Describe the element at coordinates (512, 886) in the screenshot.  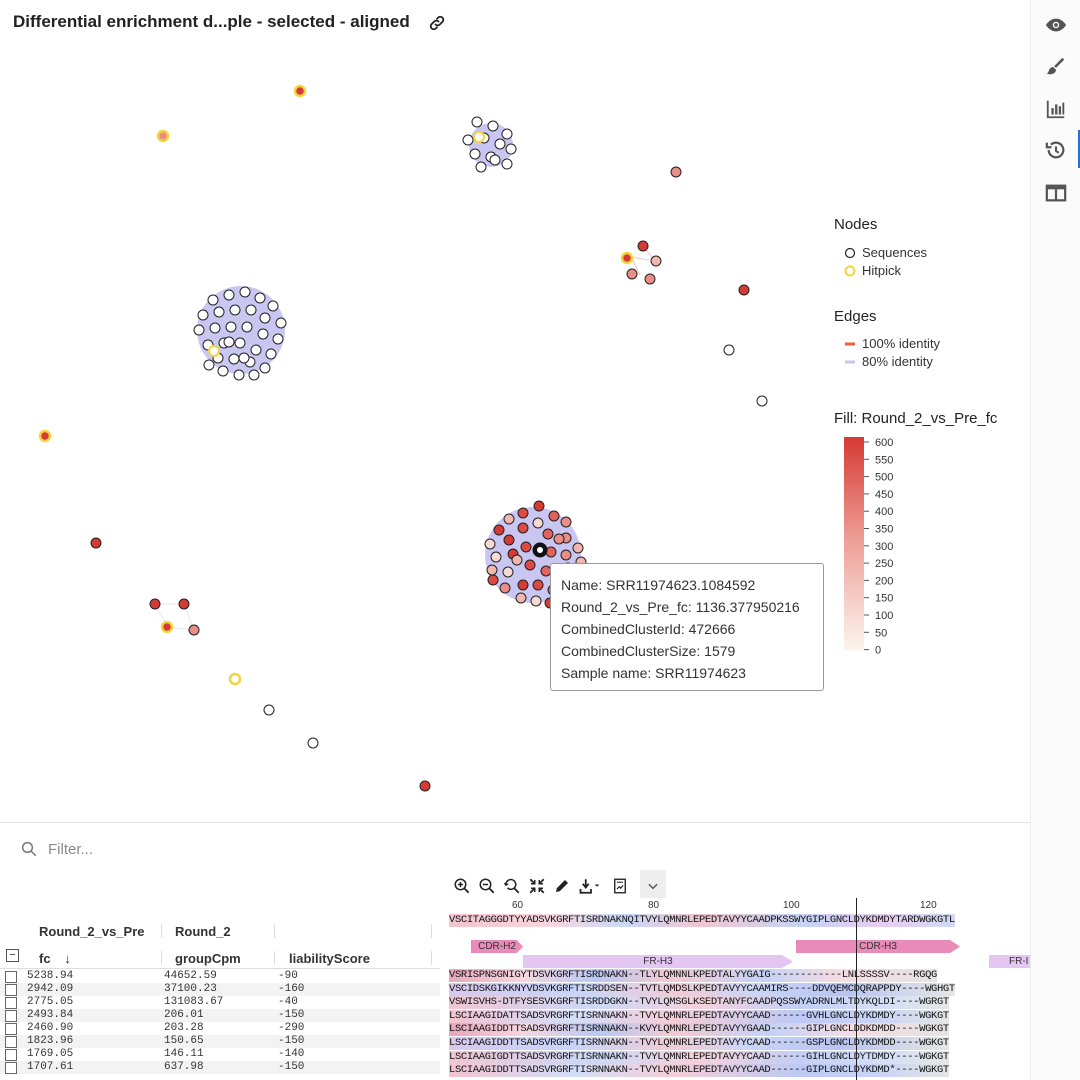
I see `zoom-reset-icon` at that location.